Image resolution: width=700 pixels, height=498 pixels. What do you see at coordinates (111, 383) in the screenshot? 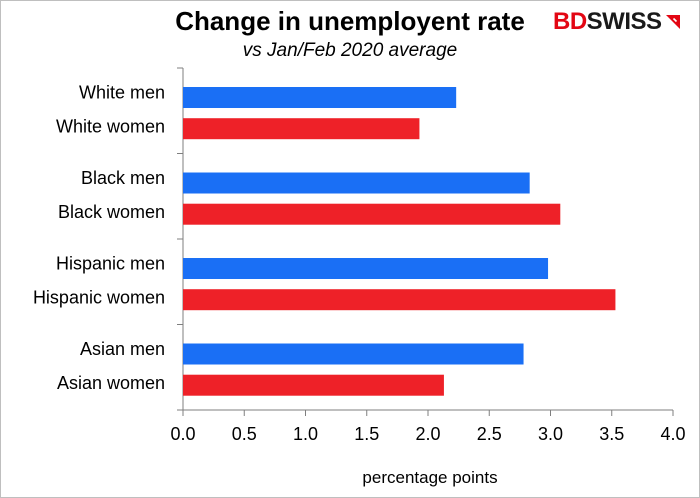
I see `category-label: Asian women` at bounding box center [111, 383].